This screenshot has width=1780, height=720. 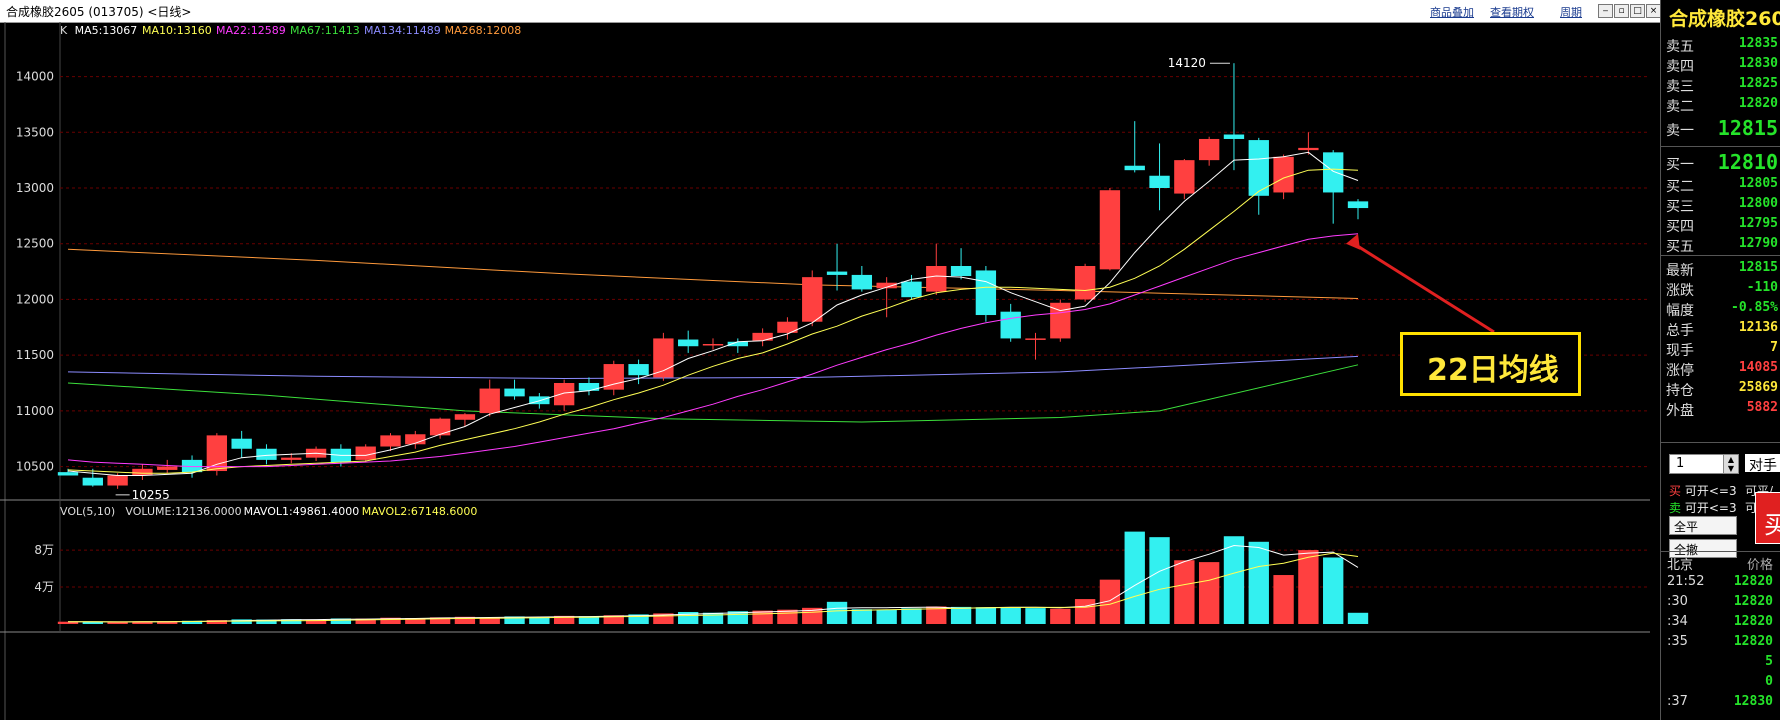 I want to click on tick-row: 0, so click(x=1720, y=682).